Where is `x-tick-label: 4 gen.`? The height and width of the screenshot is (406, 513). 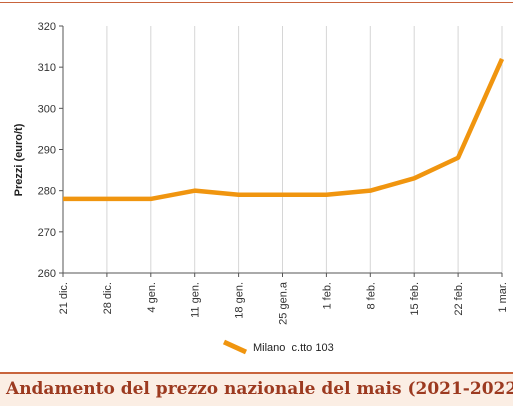
x-tick-label: 4 gen. is located at coordinates (152, 297).